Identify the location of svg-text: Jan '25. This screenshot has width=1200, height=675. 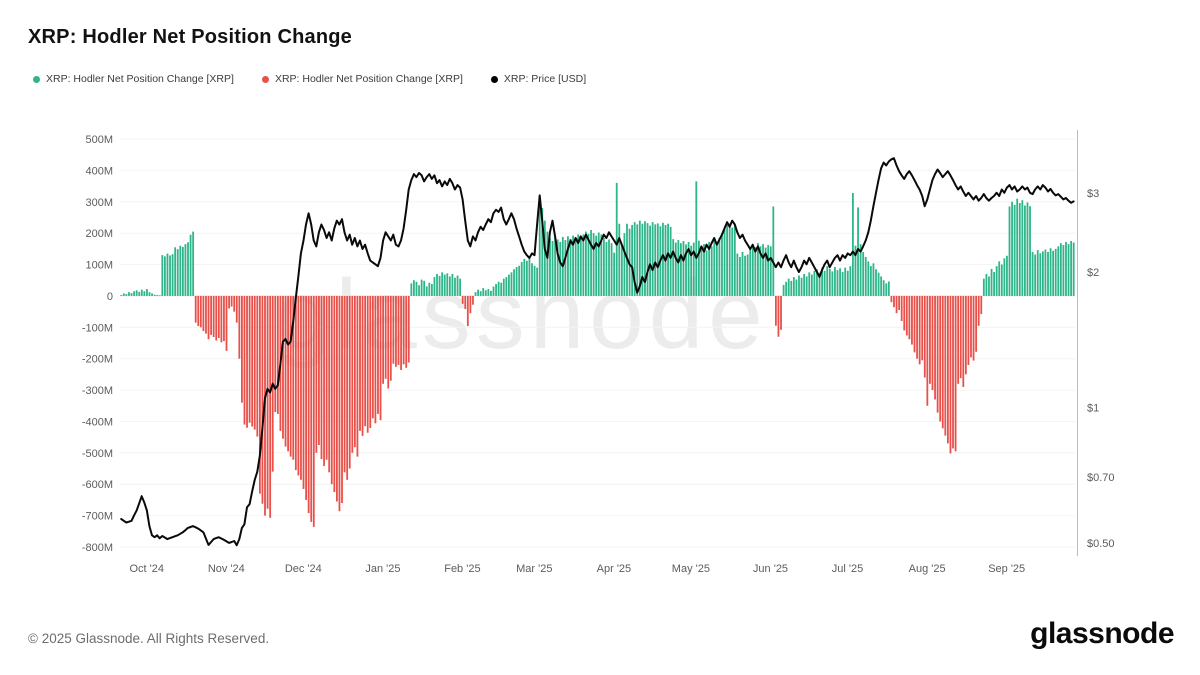
(382, 569).